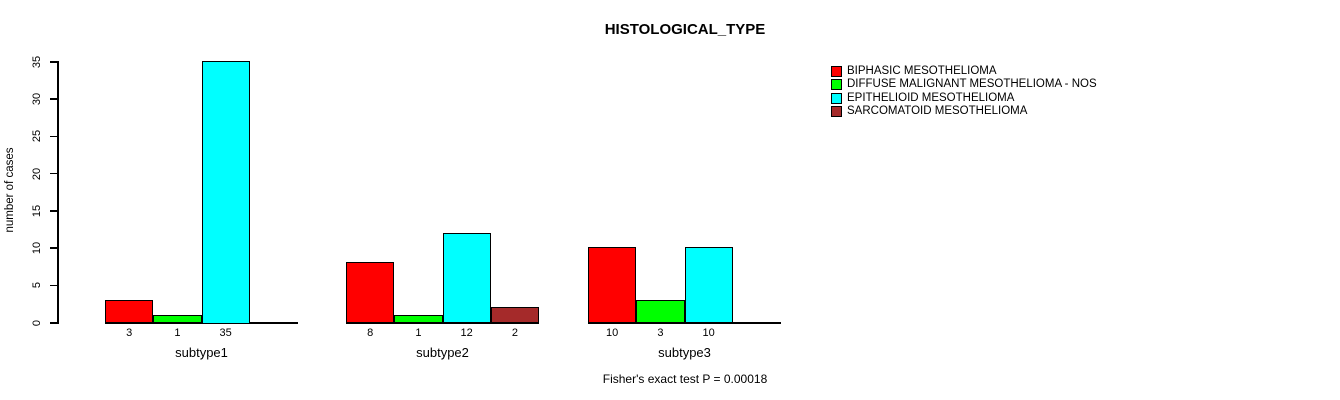 This screenshot has height=400, width=1340. Describe the element at coordinates (931, 97) in the screenshot. I see `legend-label: EPITHELIOID MESOTHELIOMA` at that location.